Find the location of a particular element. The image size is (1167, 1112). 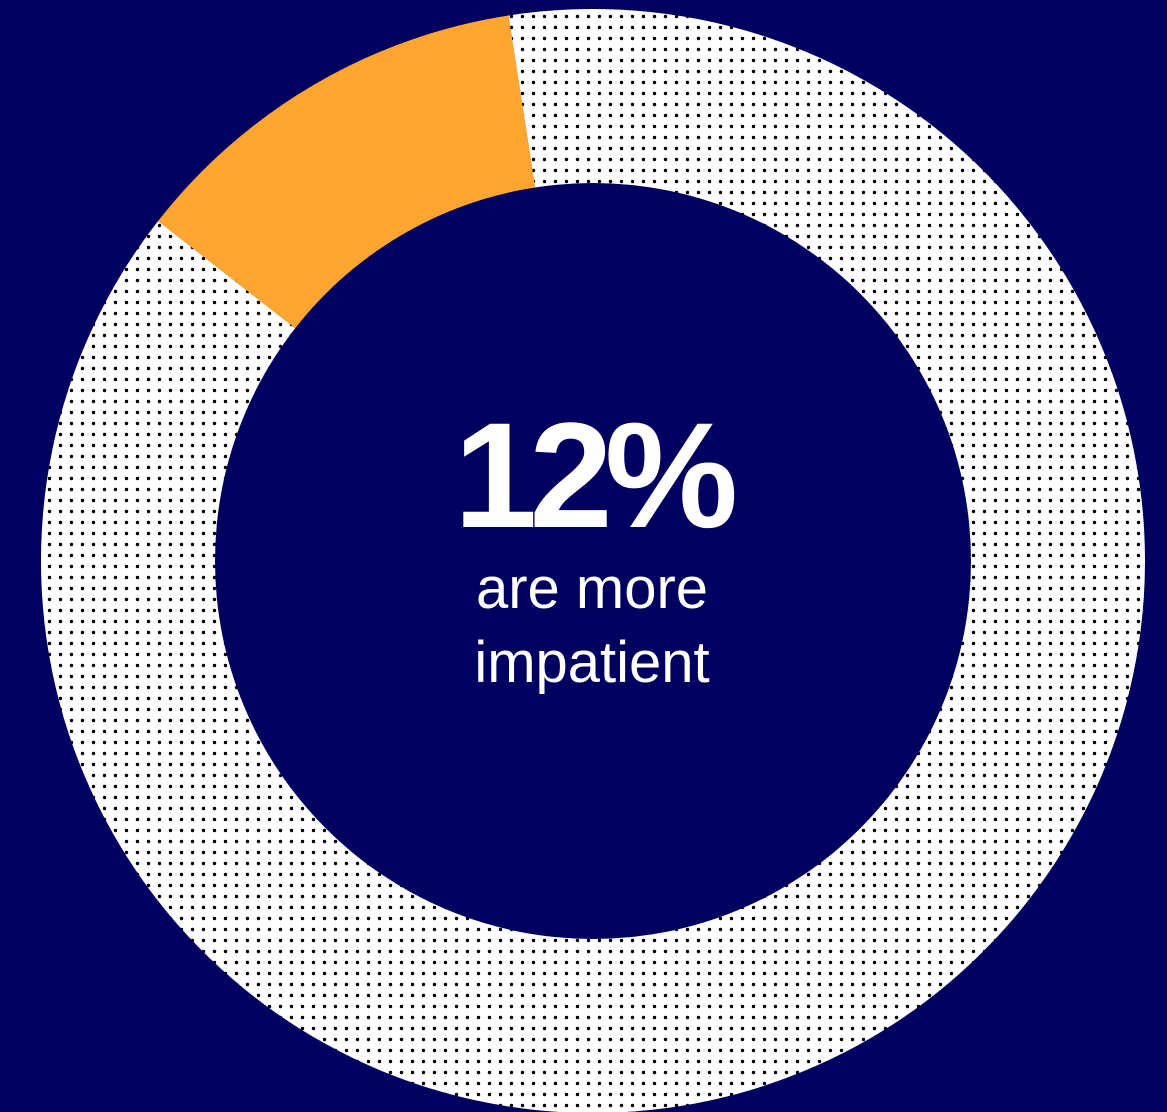

center-label: 12% are more impatient is located at coordinates (592, 549).